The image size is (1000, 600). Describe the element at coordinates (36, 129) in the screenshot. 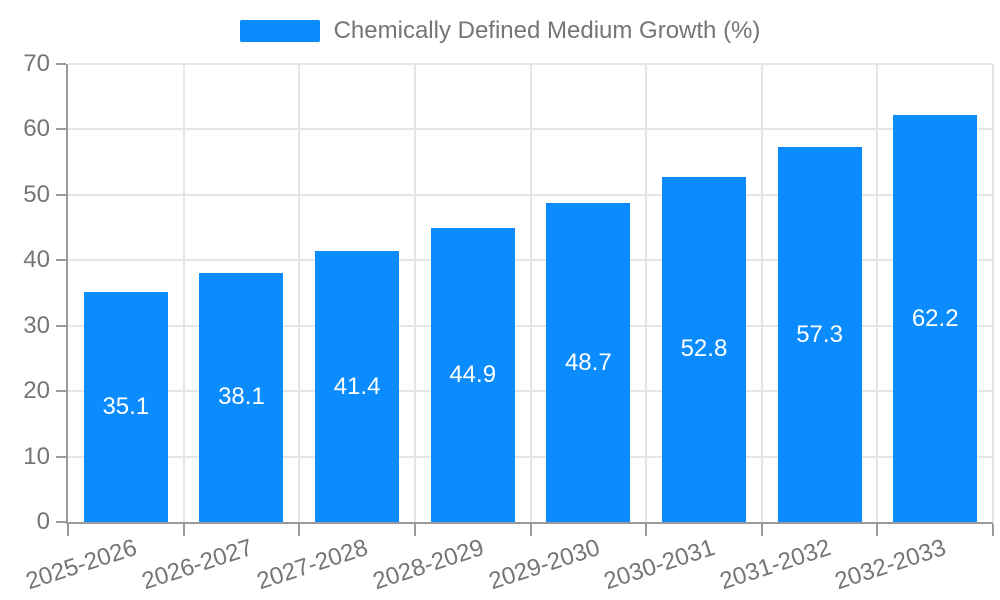

I see `y-axis-tick-label: 60` at that location.